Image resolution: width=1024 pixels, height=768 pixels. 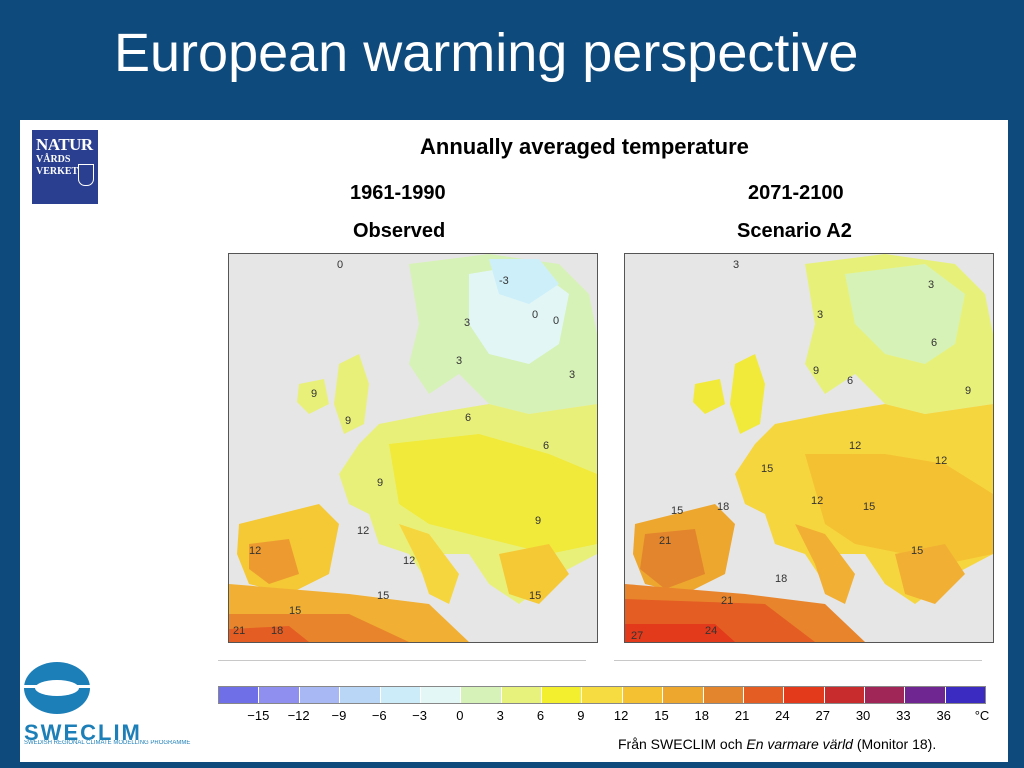 What do you see at coordinates (822, 715) in the screenshot?
I see `scale-tick-label: 27` at bounding box center [822, 715].